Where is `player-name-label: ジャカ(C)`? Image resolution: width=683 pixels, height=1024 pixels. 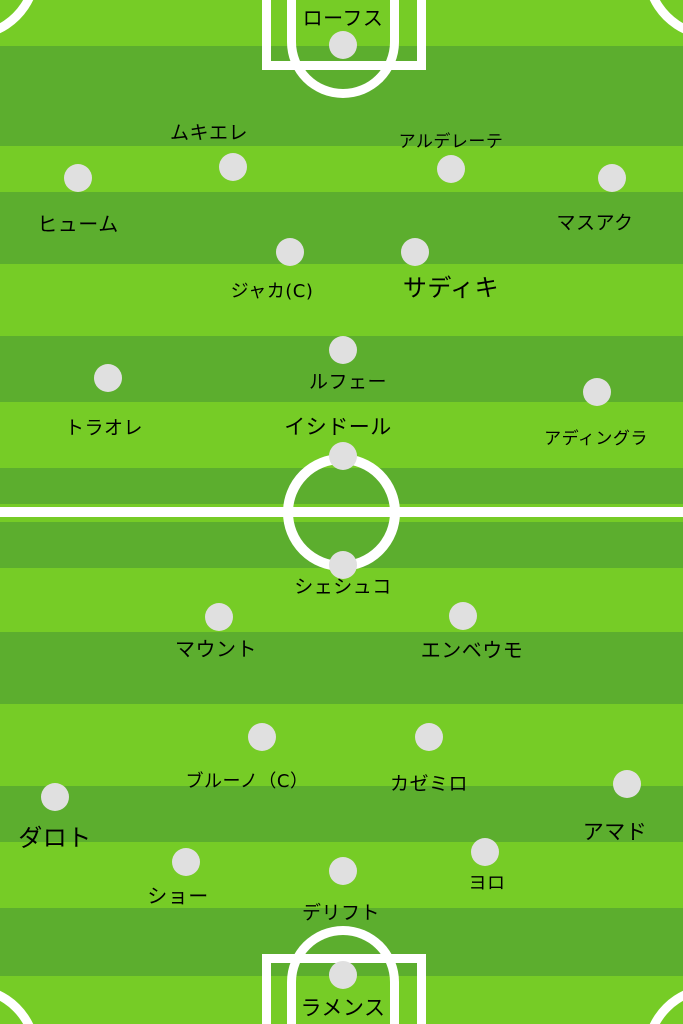
player-name-label: ジャカ(C) is located at coordinates (272, 291).